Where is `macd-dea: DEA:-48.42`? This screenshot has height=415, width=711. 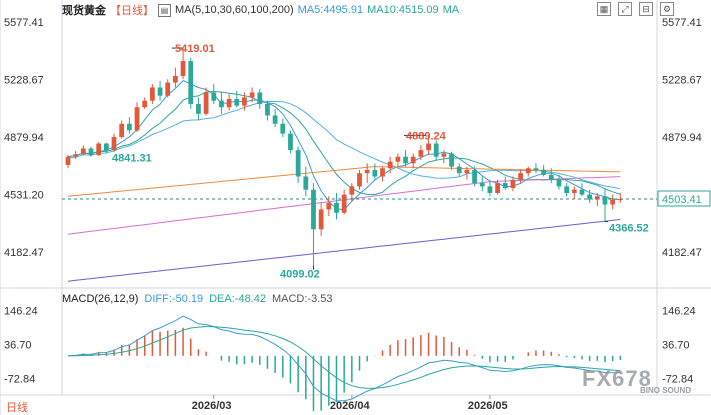
macd-dea: DEA:-48.42 is located at coordinates (237, 299).